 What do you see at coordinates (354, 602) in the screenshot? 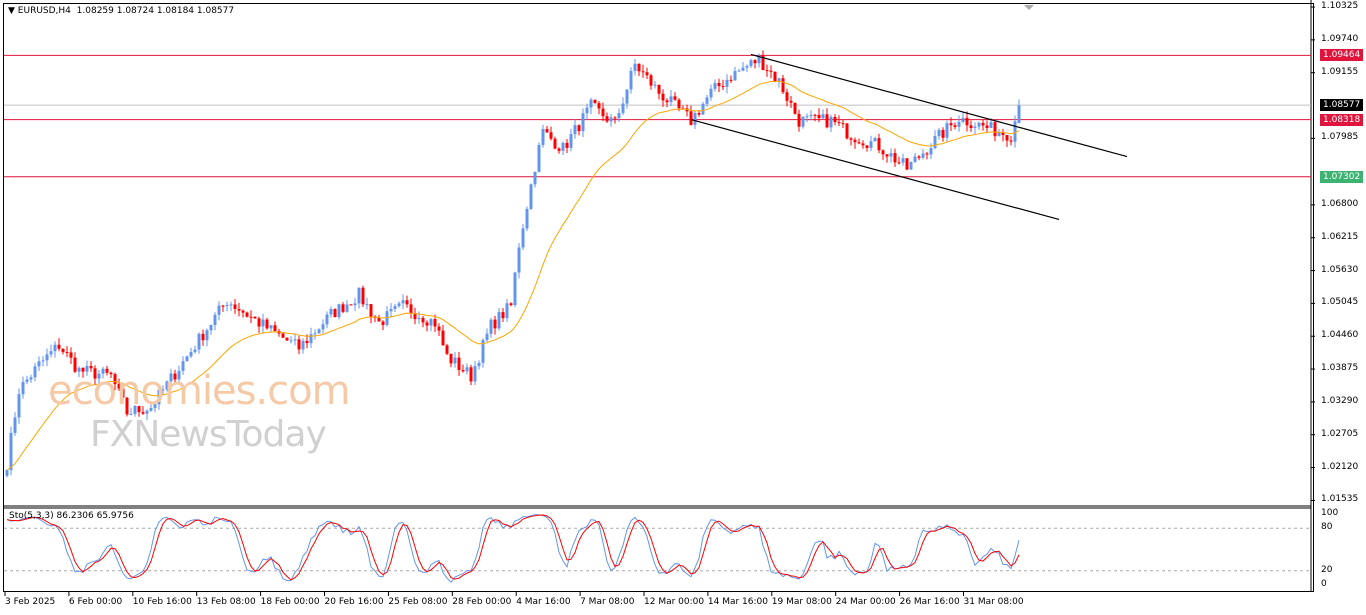
I see `time-tick-label: 20 Feb 16:00` at bounding box center [354, 602].